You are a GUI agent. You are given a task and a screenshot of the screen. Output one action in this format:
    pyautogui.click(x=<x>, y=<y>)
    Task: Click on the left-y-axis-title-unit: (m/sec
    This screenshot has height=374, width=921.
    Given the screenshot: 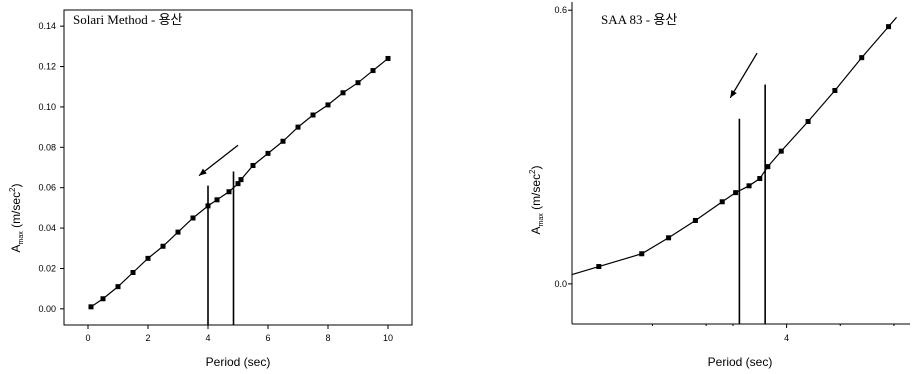 What is the action you would take?
    pyautogui.click(x=16, y=211)
    